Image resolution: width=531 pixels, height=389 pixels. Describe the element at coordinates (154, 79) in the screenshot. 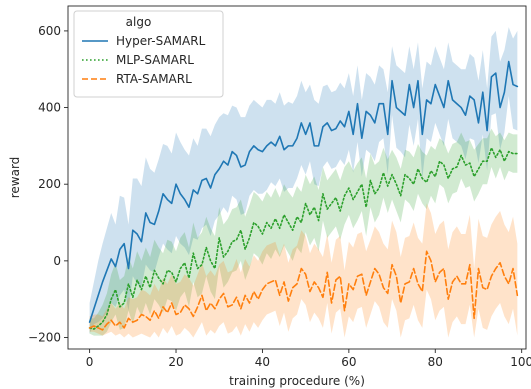

I see `legend-label-rta-samarl: RTA-SAMARL` at that location.